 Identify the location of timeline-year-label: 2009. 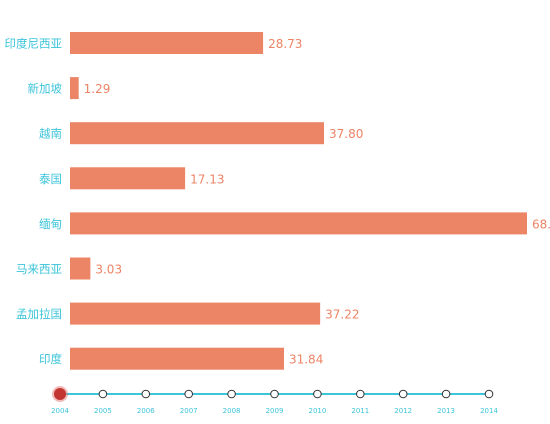
(275, 411).